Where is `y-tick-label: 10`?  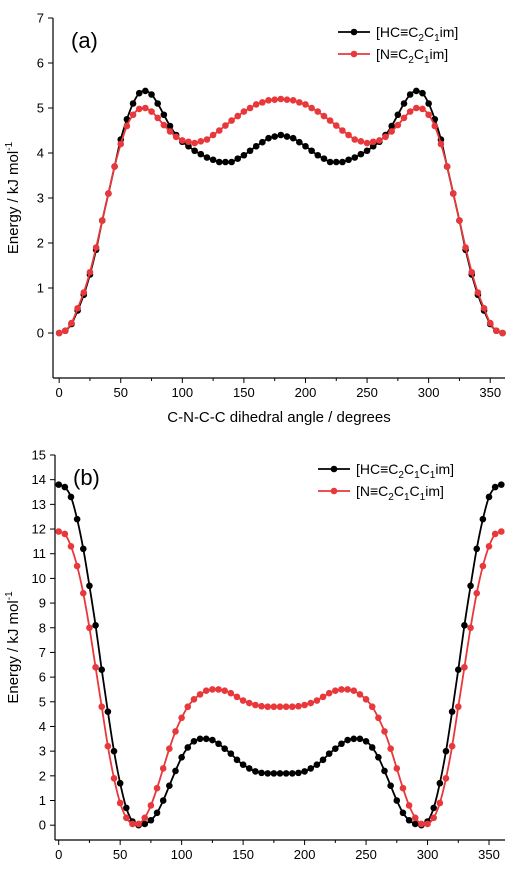
y-tick-label: 10 is located at coordinates (39, 578).